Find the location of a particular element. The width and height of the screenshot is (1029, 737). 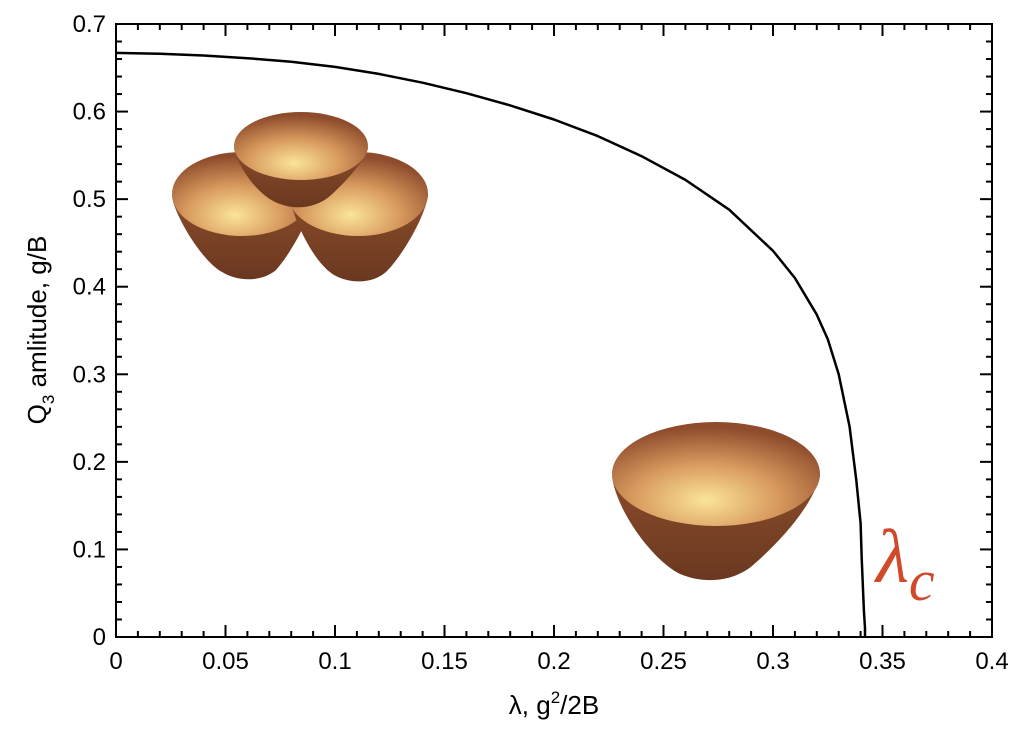

x-tick-label: 0.4 is located at coordinates (991, 661).